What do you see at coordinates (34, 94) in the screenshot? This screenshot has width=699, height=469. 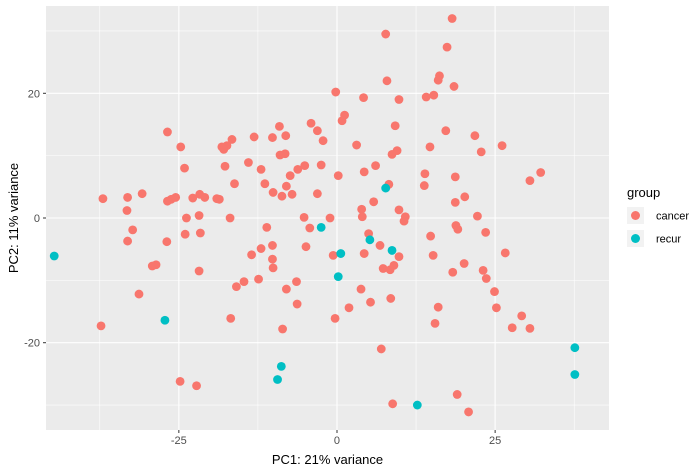 I see `y-tick-label: 20` at bounding box center [34, 94].